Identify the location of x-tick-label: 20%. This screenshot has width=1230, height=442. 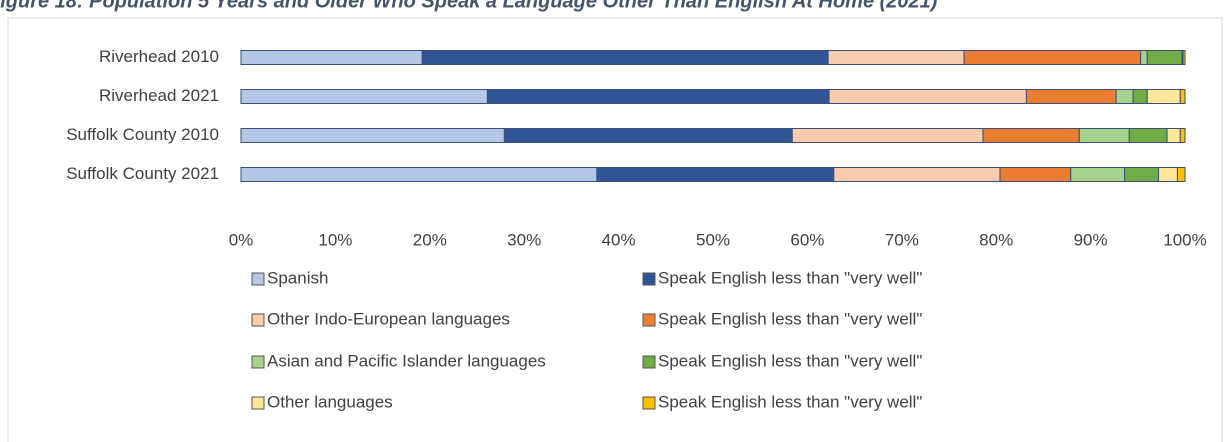
(430, 239).